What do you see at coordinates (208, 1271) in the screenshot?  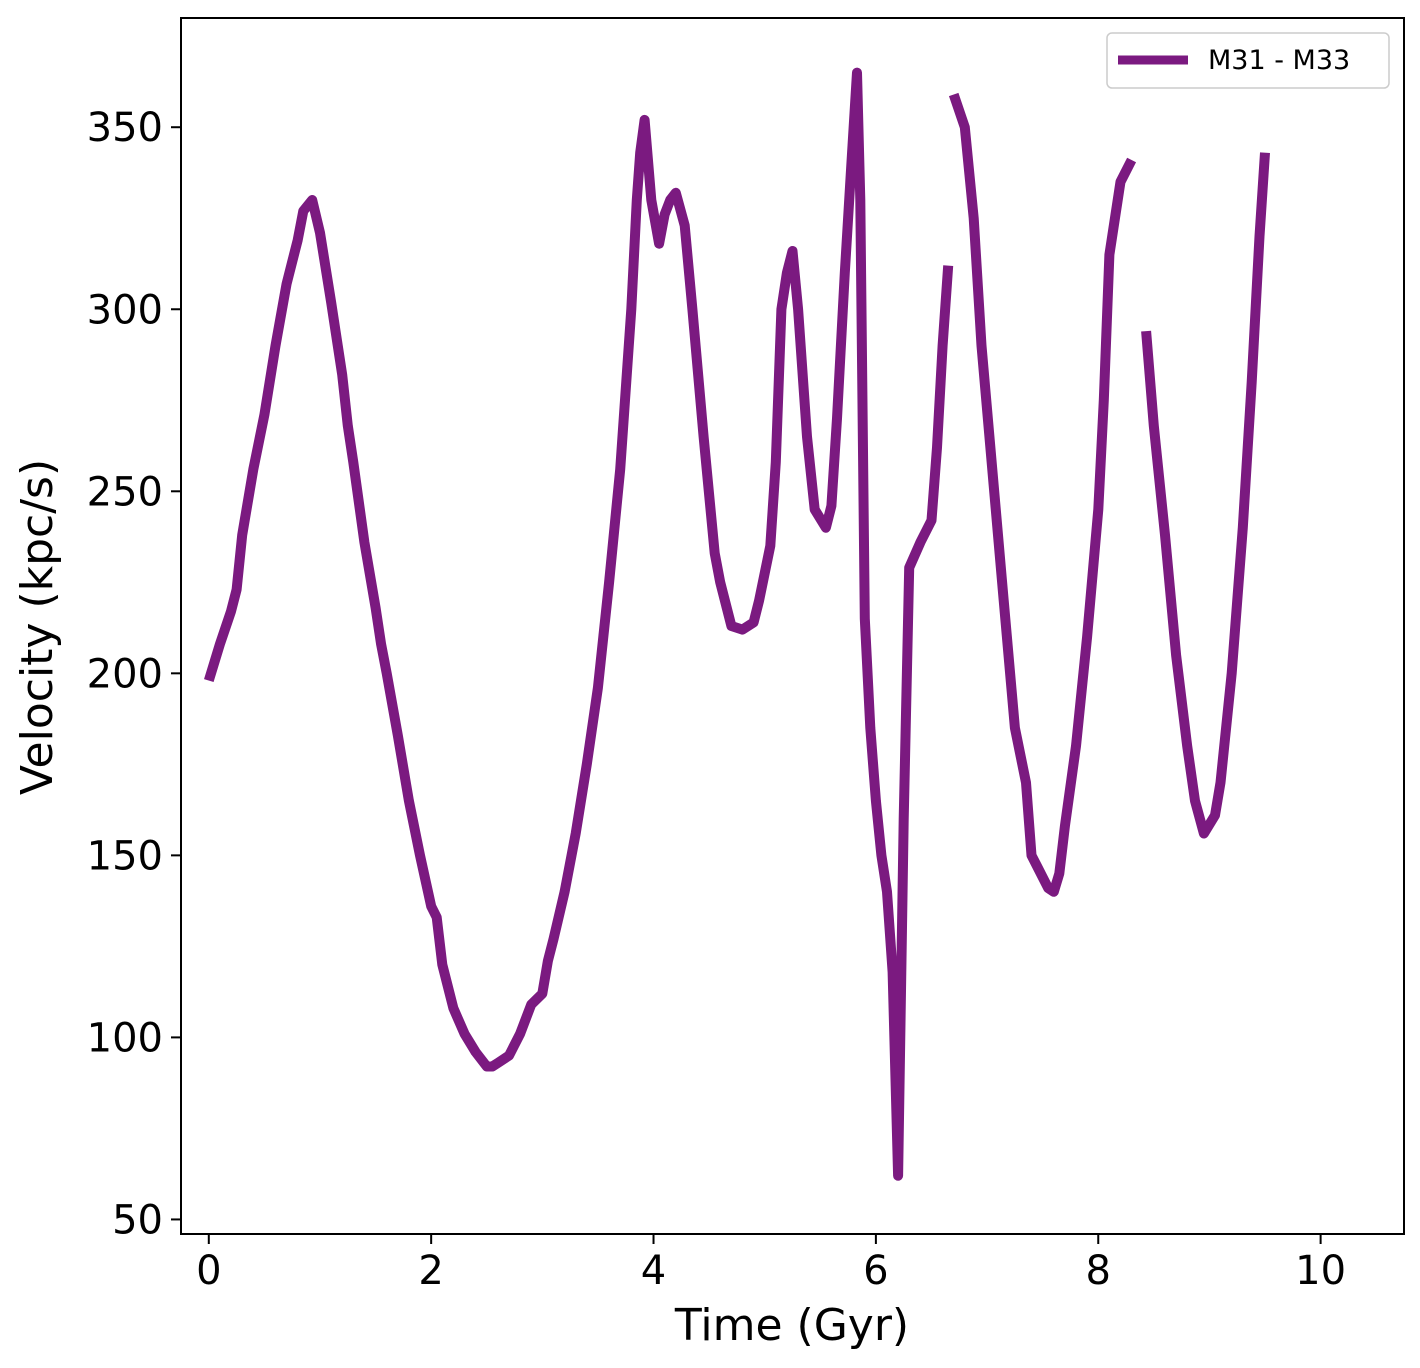 I see `x-tick-label: 0` at bounding box center [208, 1271].